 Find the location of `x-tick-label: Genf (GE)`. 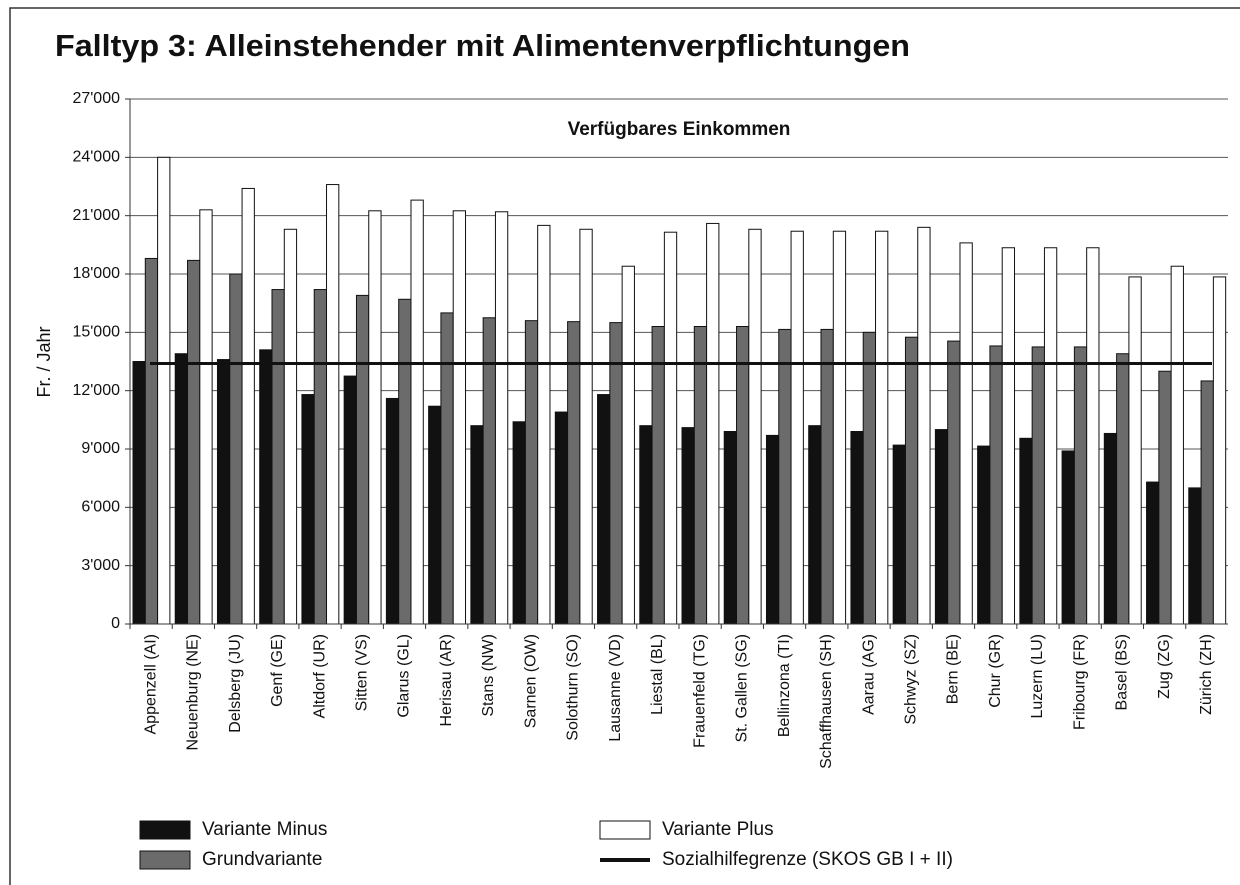

x-tick-label: Genf (GE) is located at coordinates (277, 670).